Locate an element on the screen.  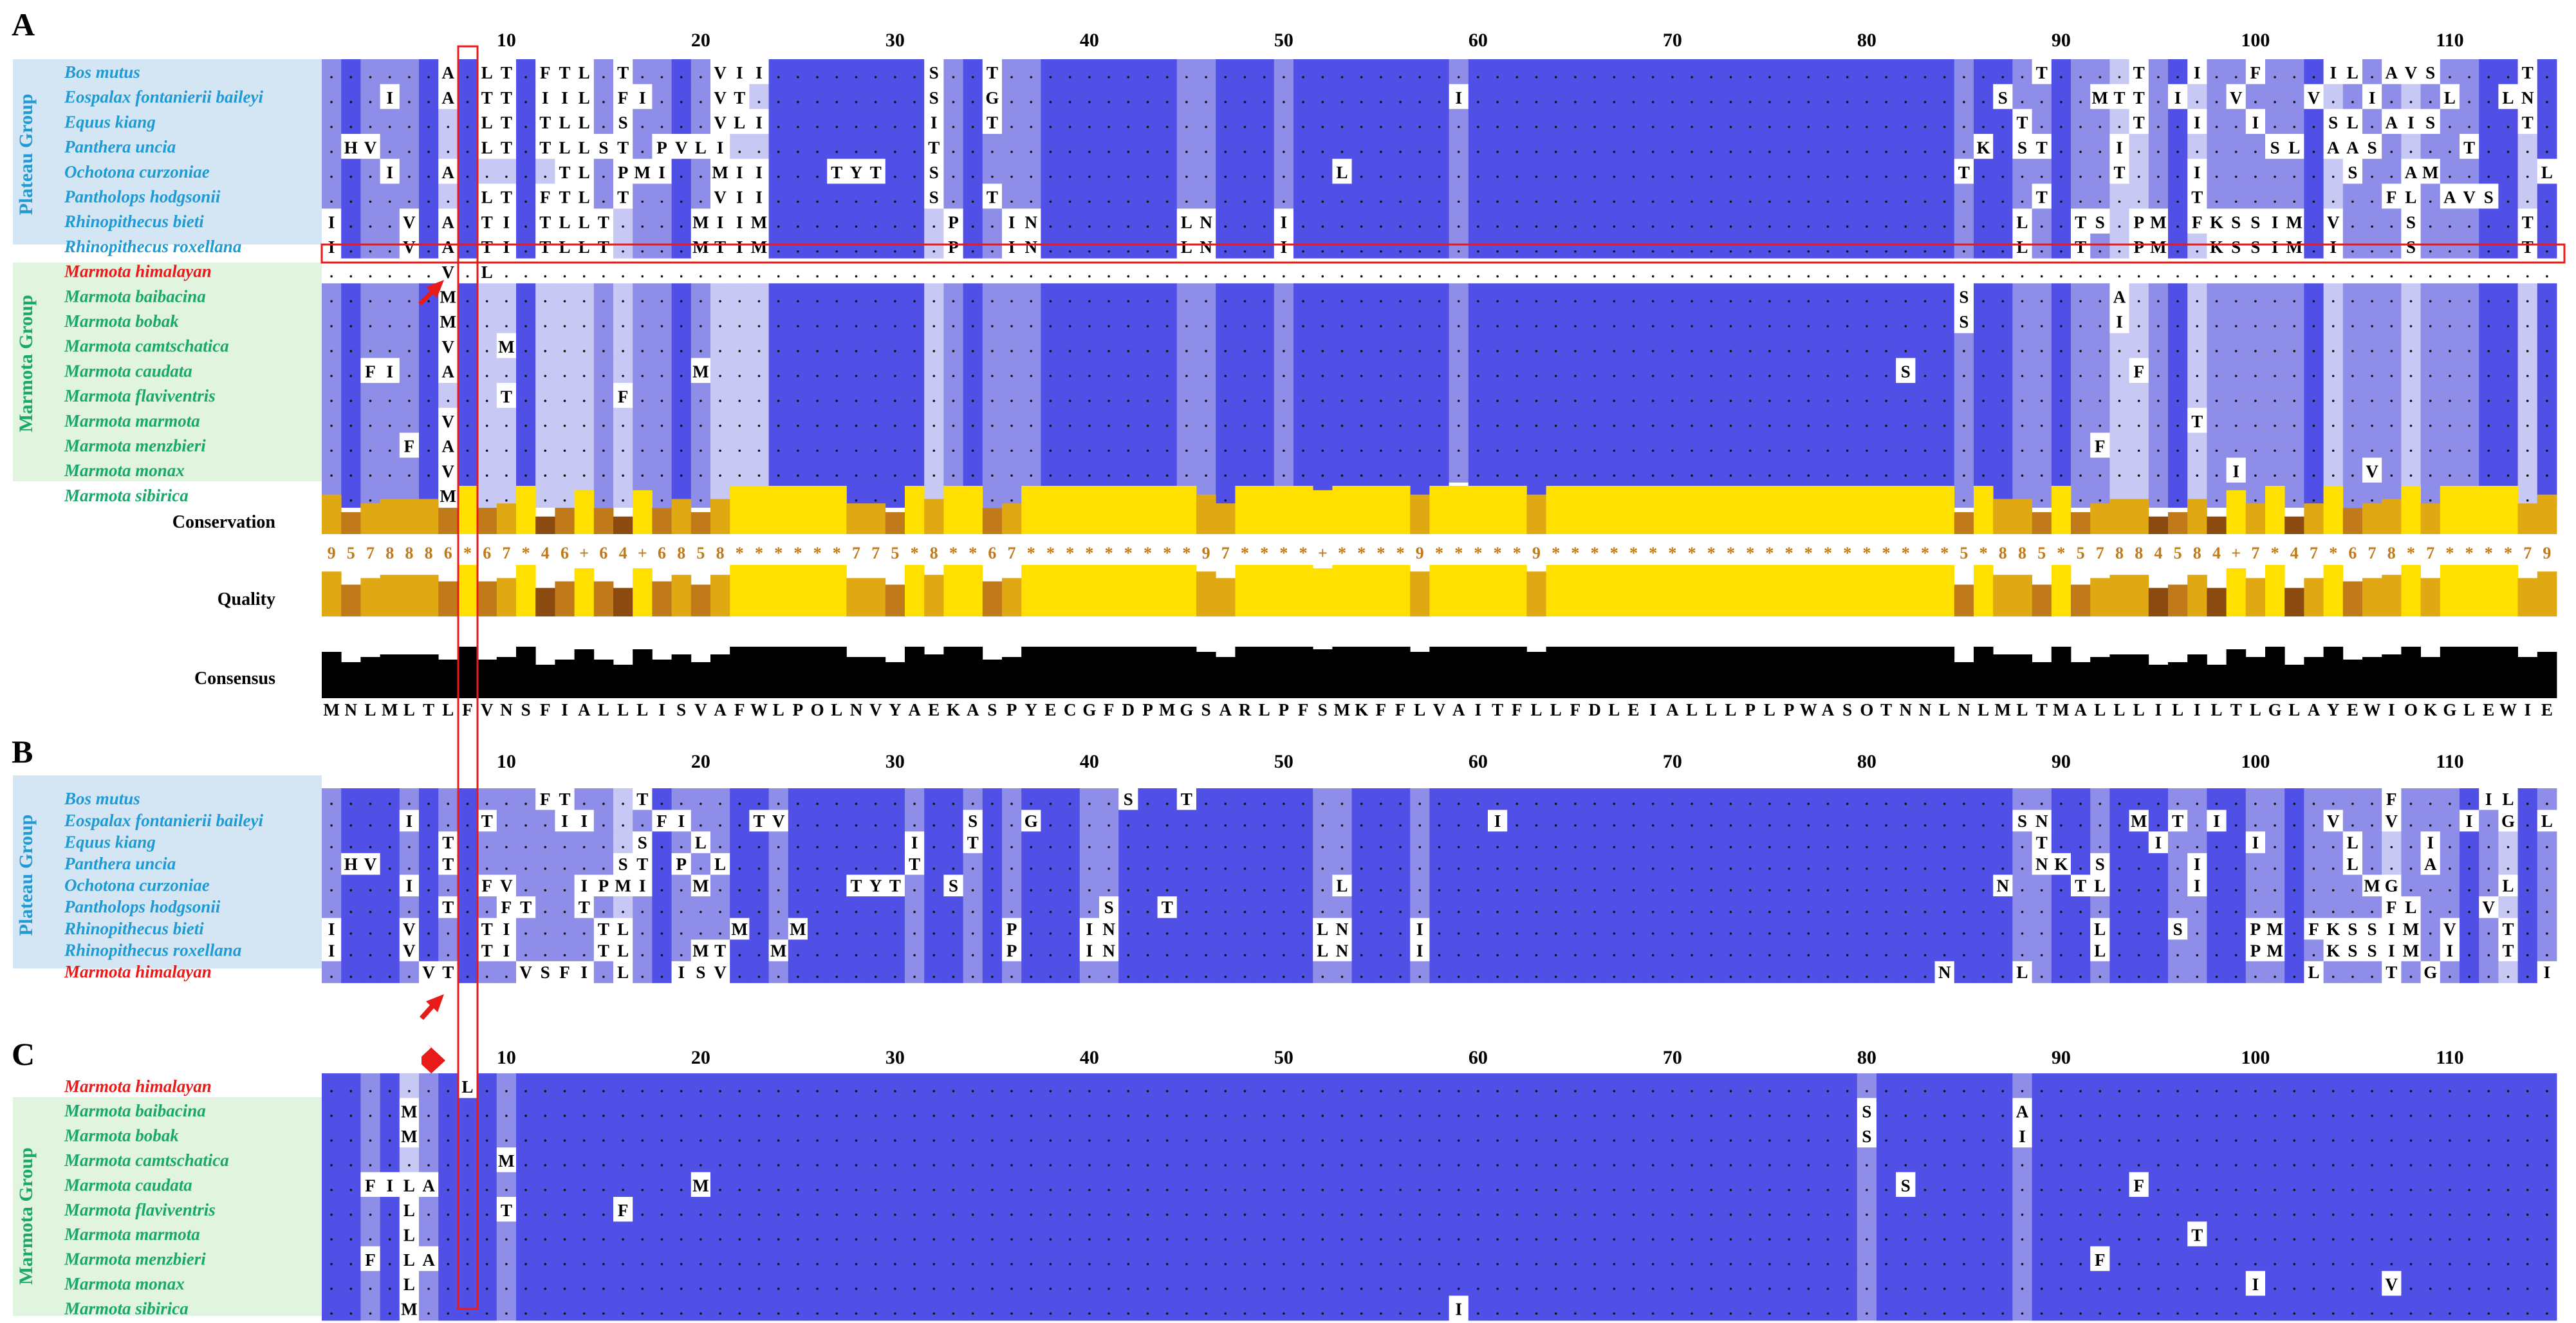
ruler-tick-label: 80 is located at coordinates (1866, 762).